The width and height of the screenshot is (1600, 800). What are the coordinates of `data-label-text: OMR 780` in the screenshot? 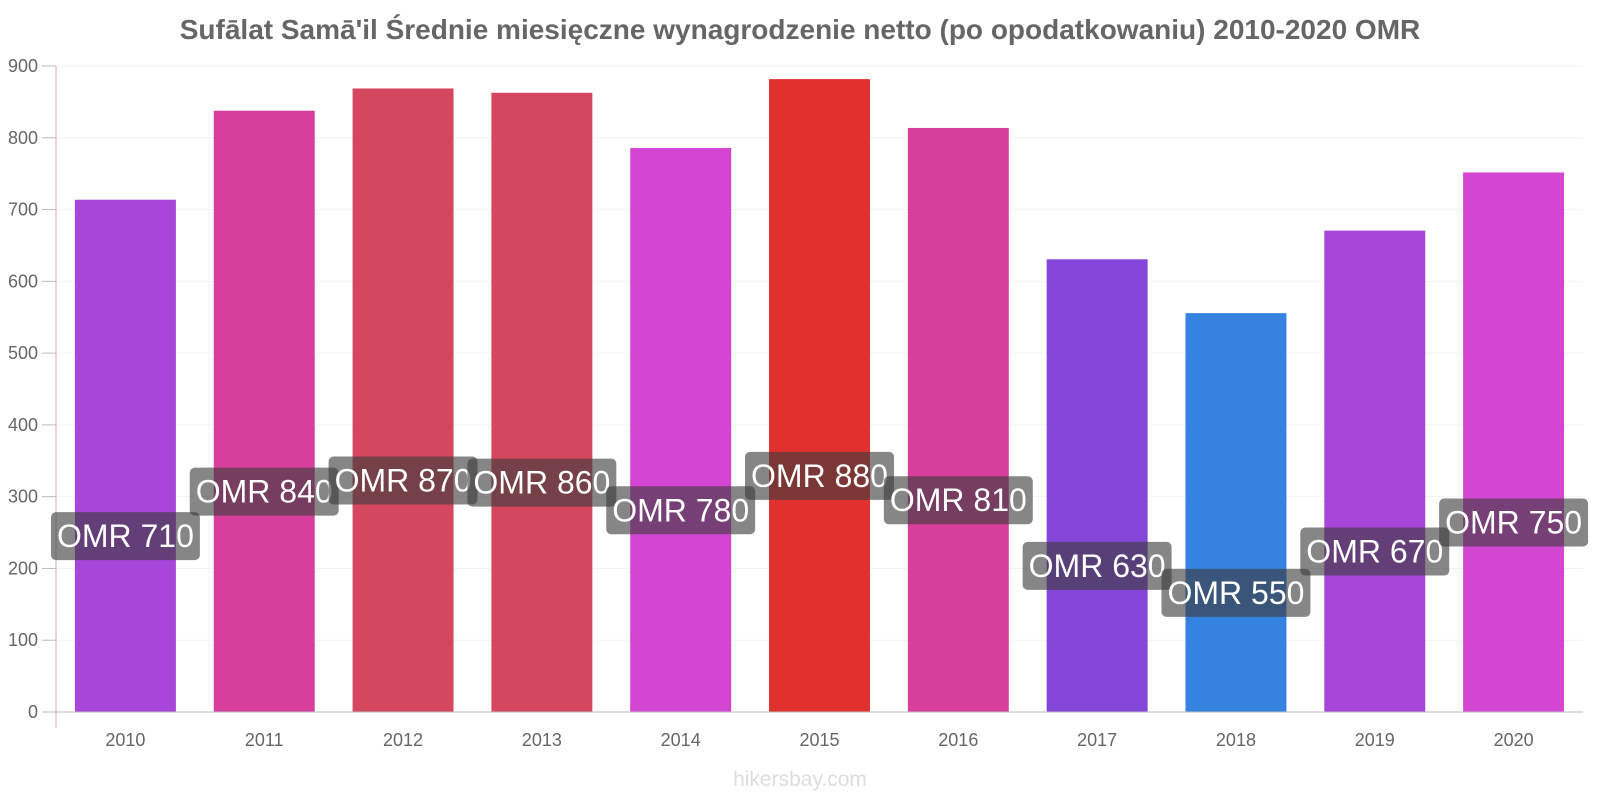 It's located at (680, 510).